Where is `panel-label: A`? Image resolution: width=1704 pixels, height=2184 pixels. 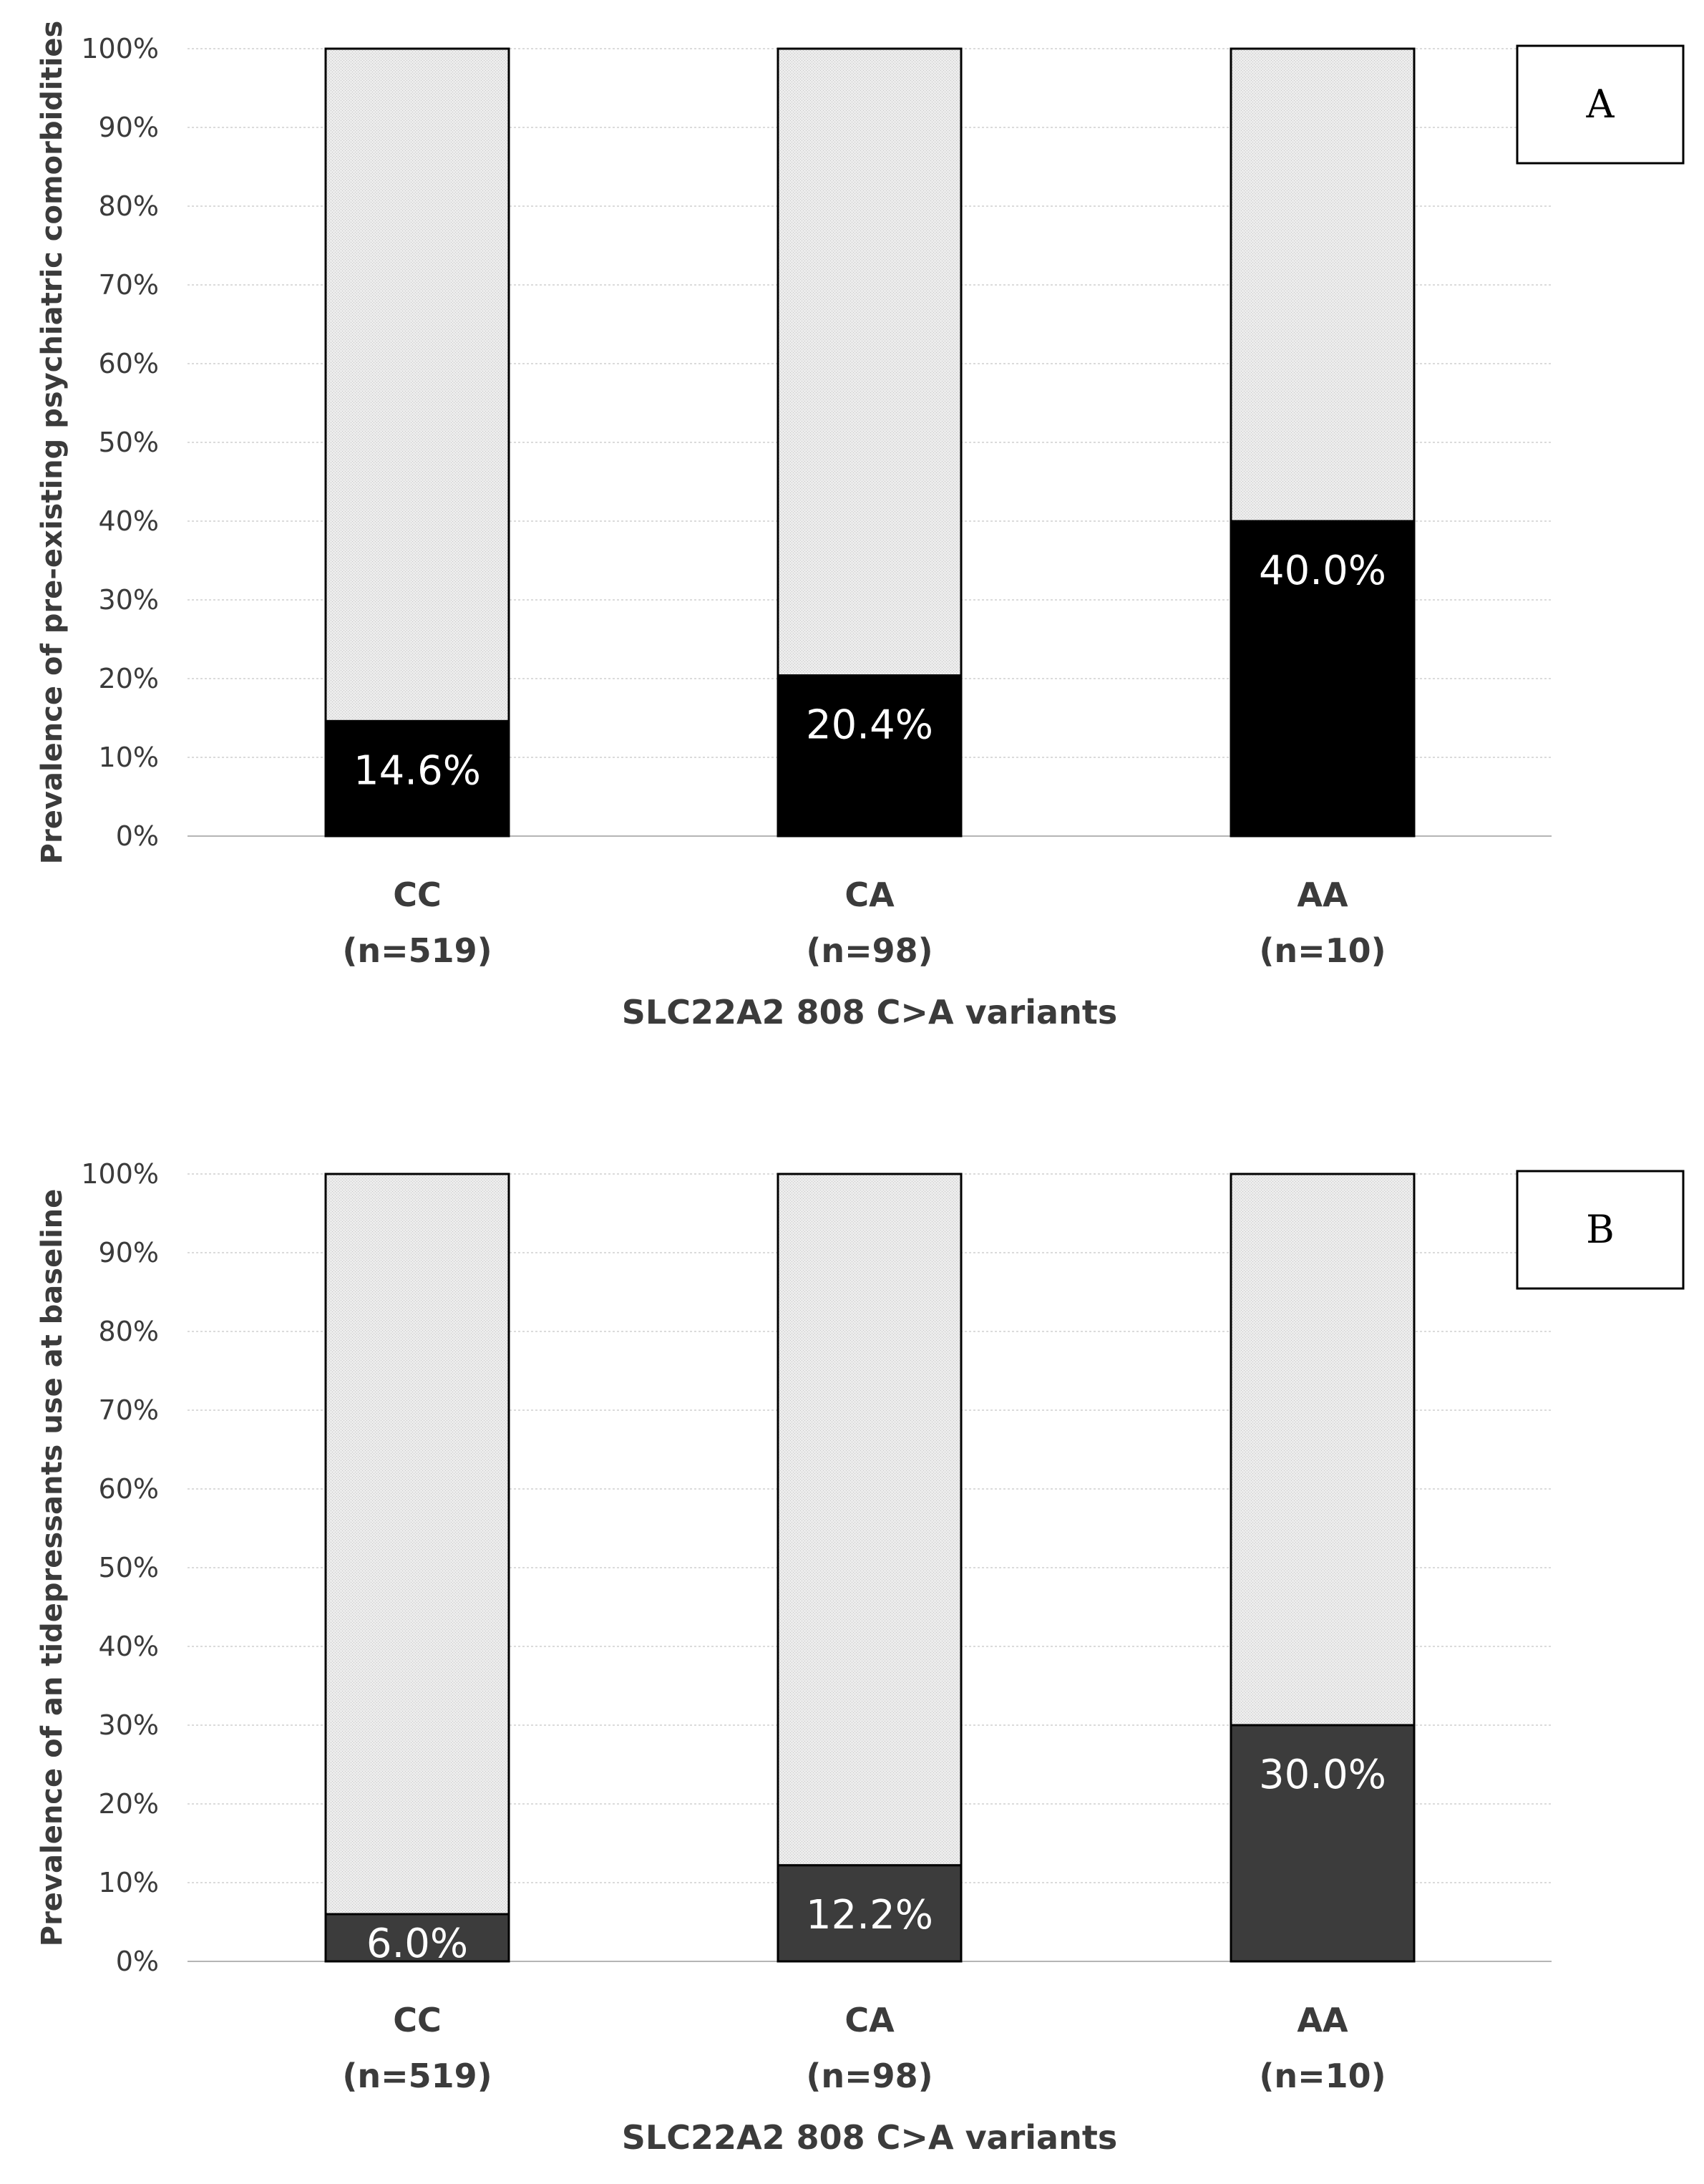
panel-label: A is located at coordinates (1600, 104).